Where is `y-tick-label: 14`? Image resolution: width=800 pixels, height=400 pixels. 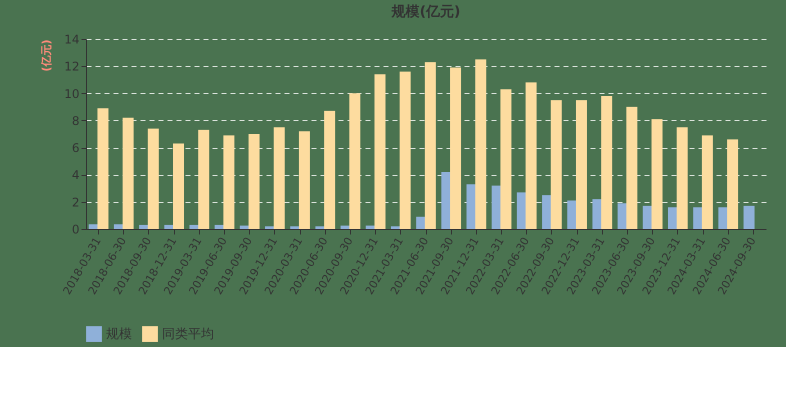
y-tick-label: 14 is located at coordinates (72, 39).